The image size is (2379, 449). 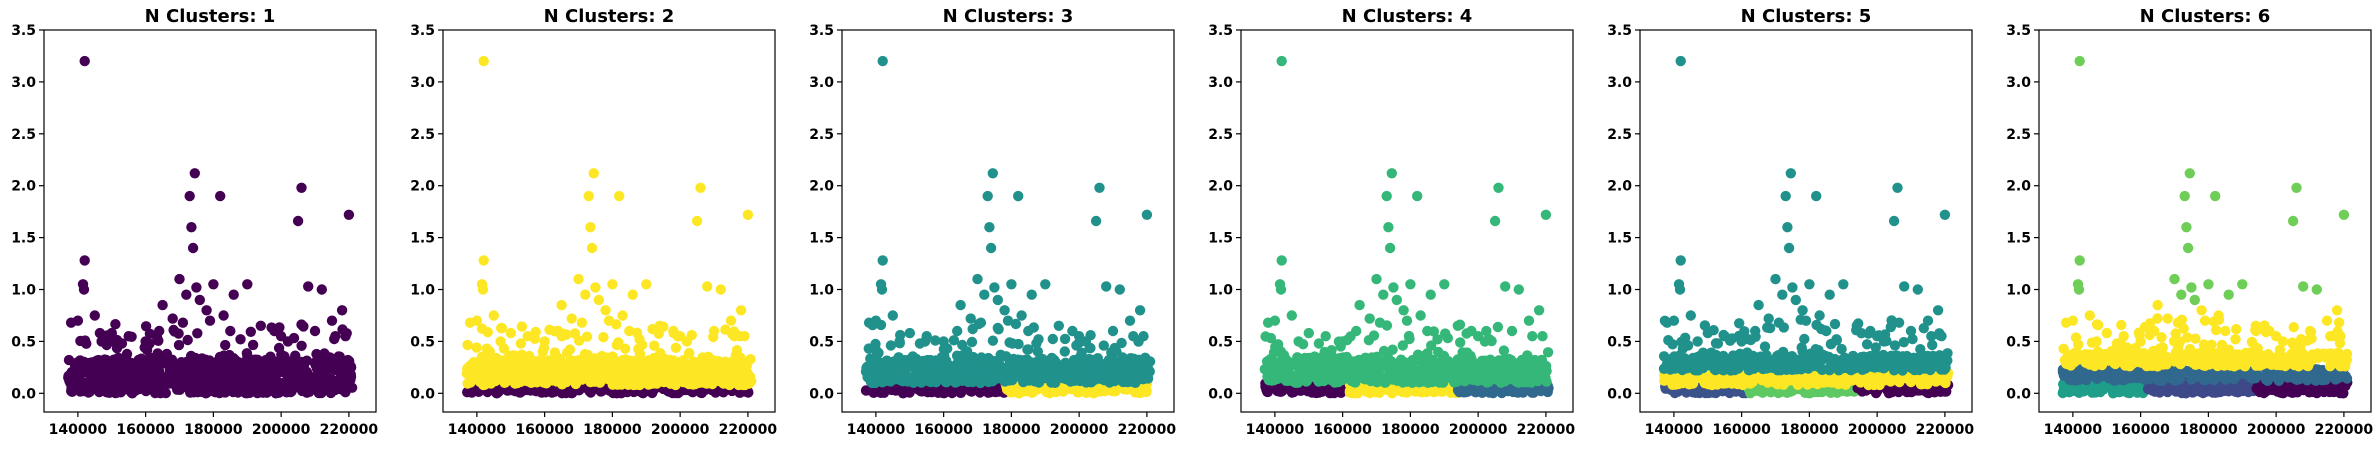 What do you see at coordinates (1619, 187) in the screenshot?
I see `y-tick-label: 2.0` at bounding box center [1619, 187].